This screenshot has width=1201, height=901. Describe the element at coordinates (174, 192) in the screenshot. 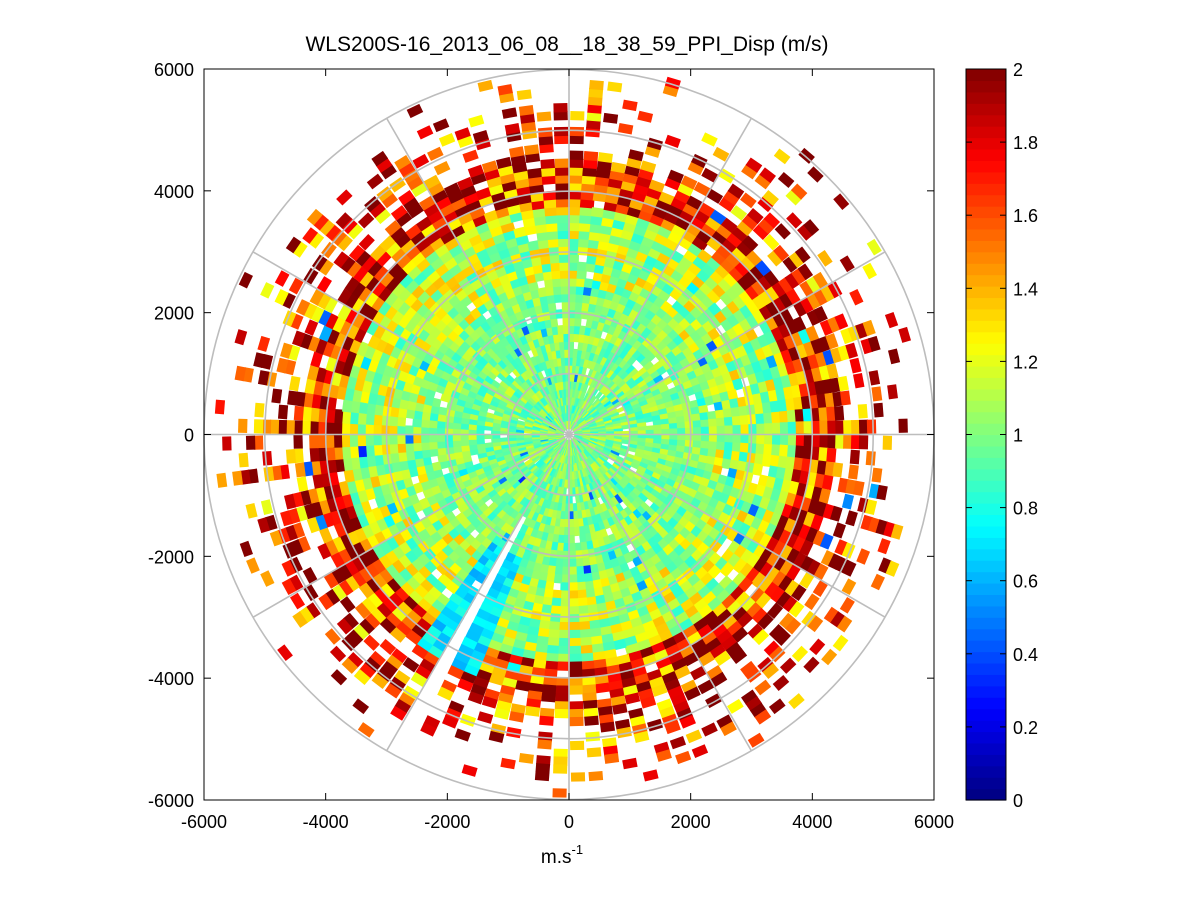

I see `y-tick-label: 4000` at that location.